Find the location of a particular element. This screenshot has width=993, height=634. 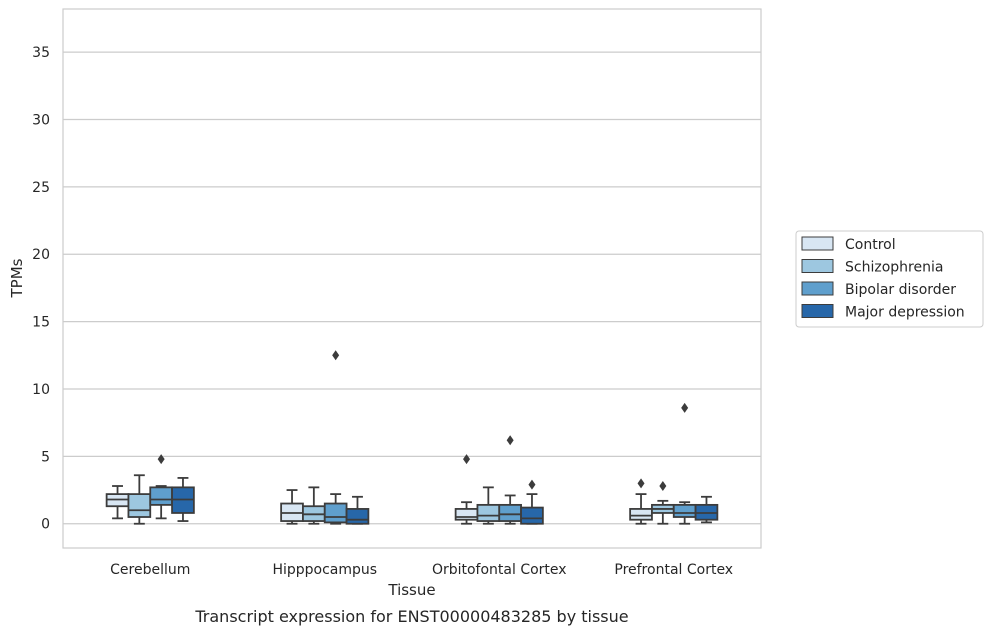

legend-label: Major depression is located at coordinates (905, 313).